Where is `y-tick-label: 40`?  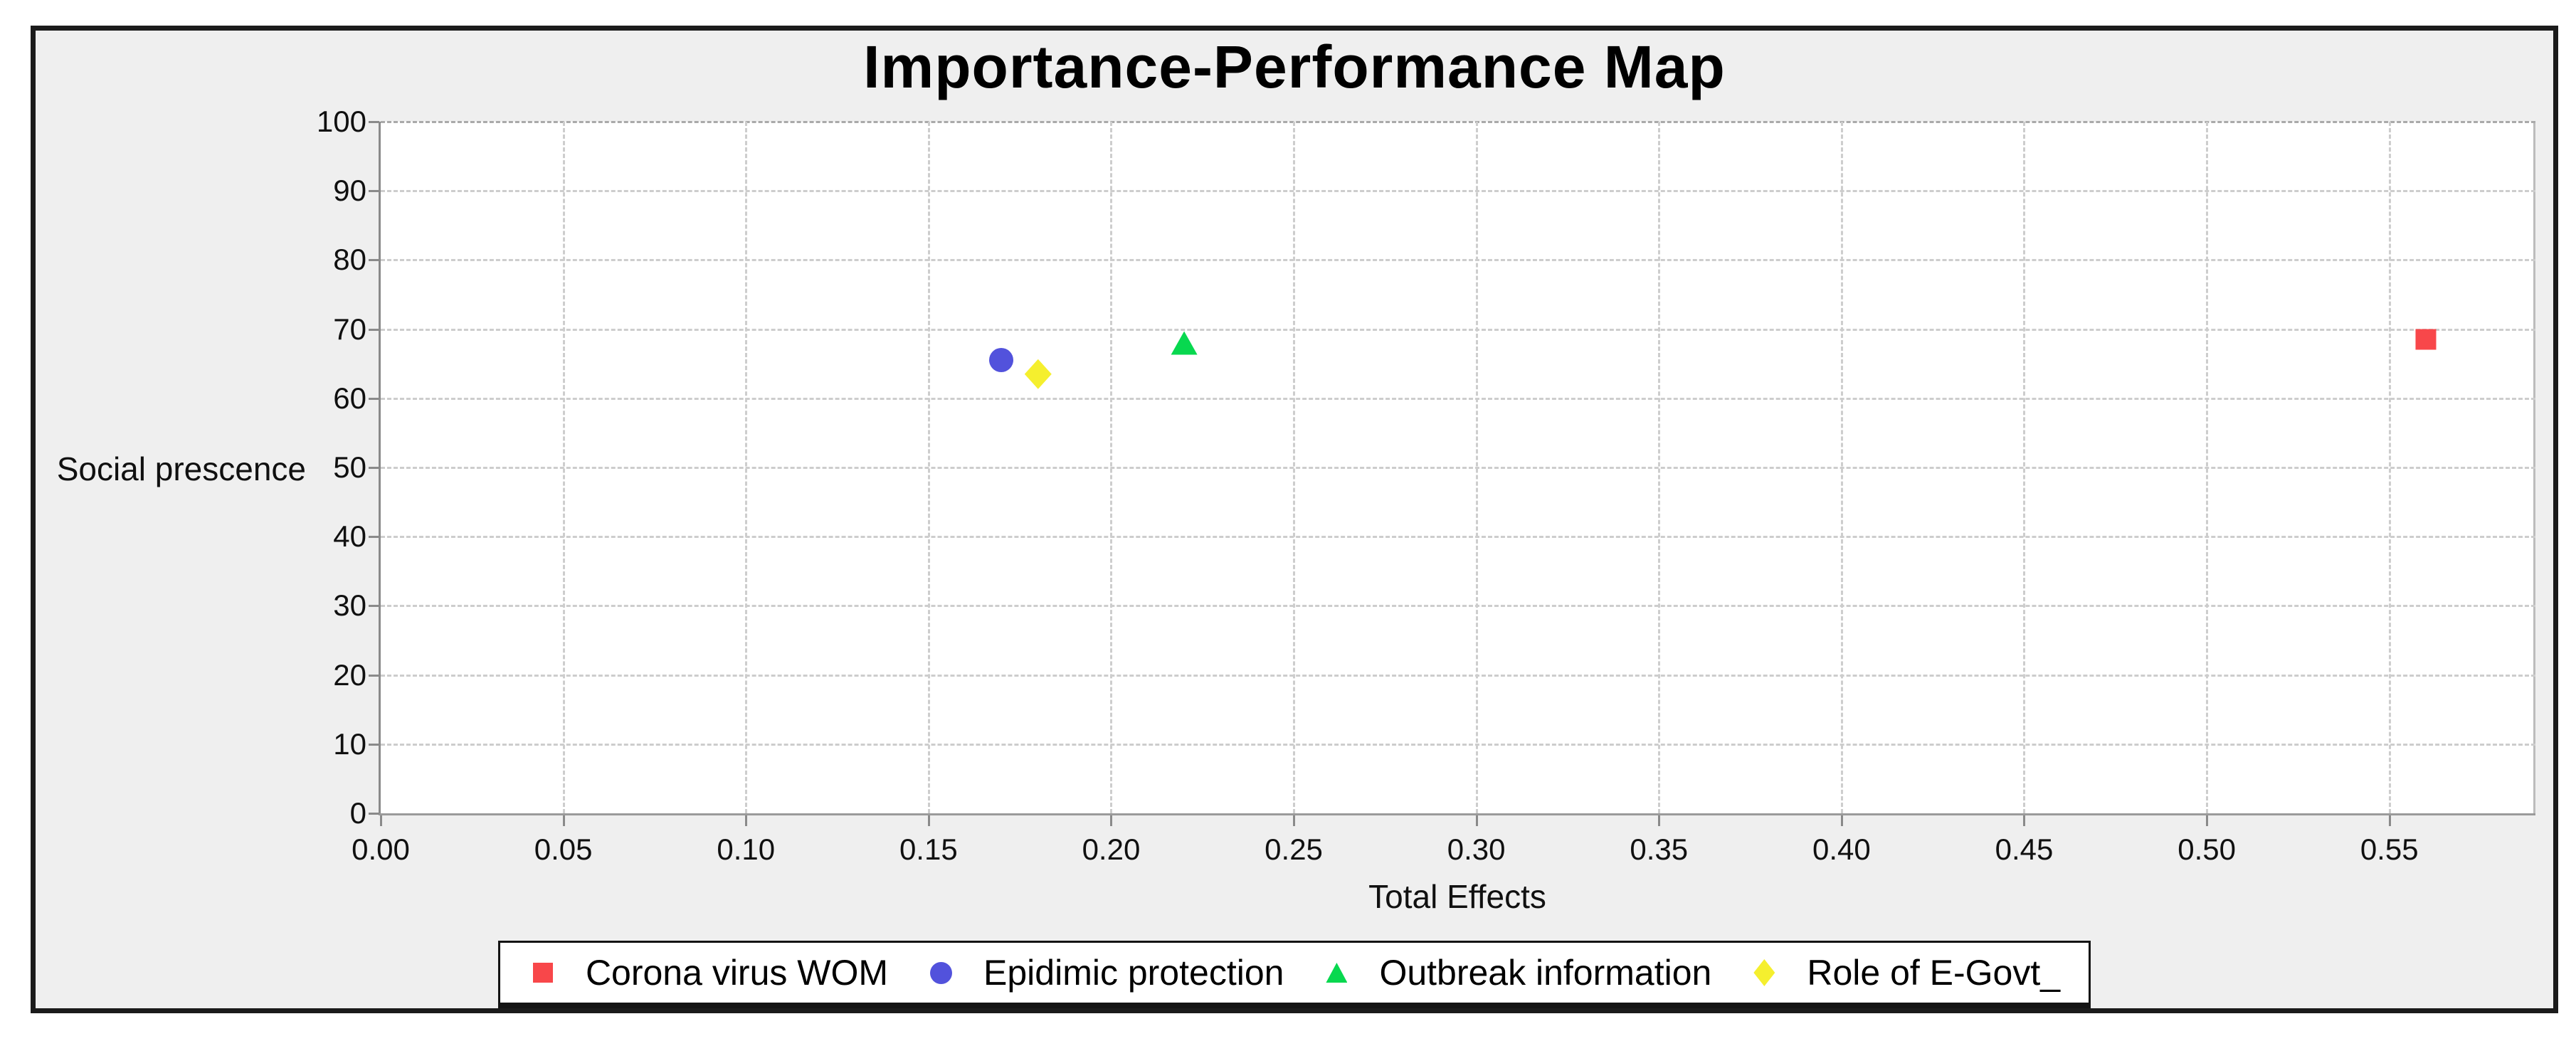
y-tick-label: 40 is located at coordinates (349, 537).